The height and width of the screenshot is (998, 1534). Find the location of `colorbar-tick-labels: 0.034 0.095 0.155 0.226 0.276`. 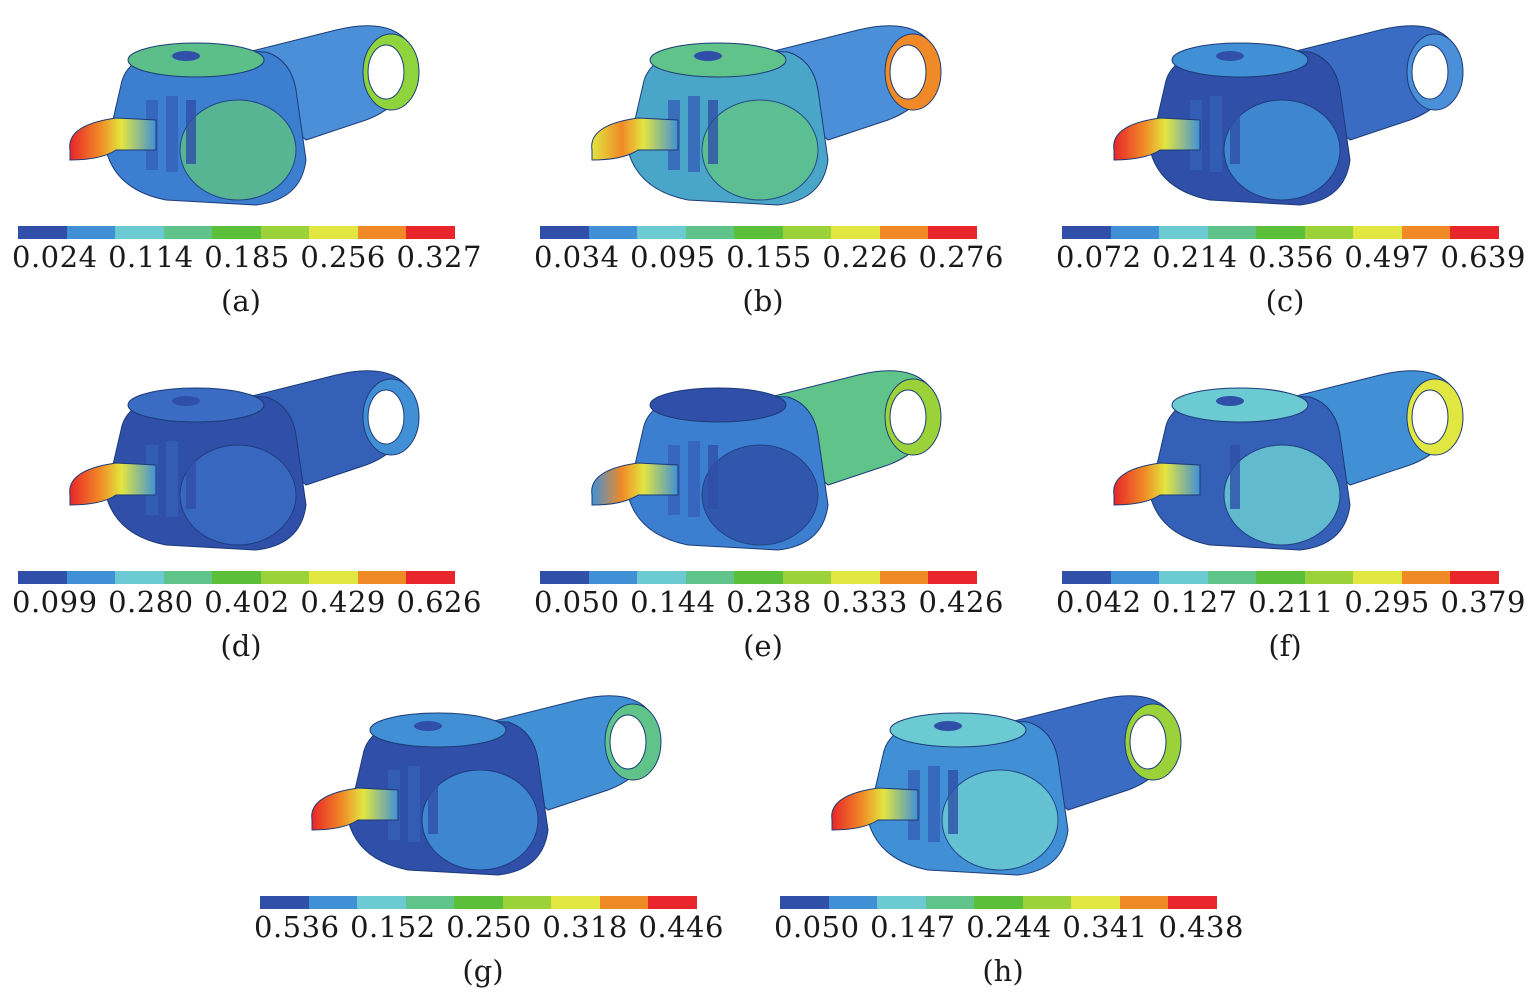

colorbar-tick-labels: 0.034 0.095 0.155 0.226 0.276 is located at coordinates (769, 257).